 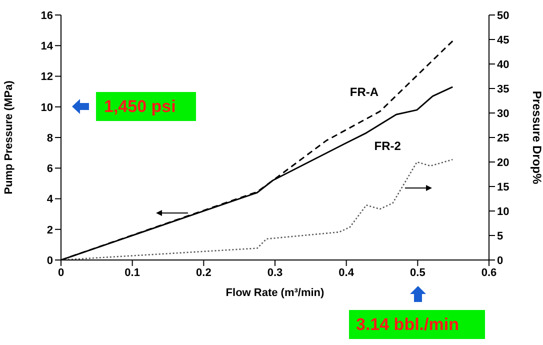 I want to click on x-tick-label: 0.6, so click(x=489, y=272).